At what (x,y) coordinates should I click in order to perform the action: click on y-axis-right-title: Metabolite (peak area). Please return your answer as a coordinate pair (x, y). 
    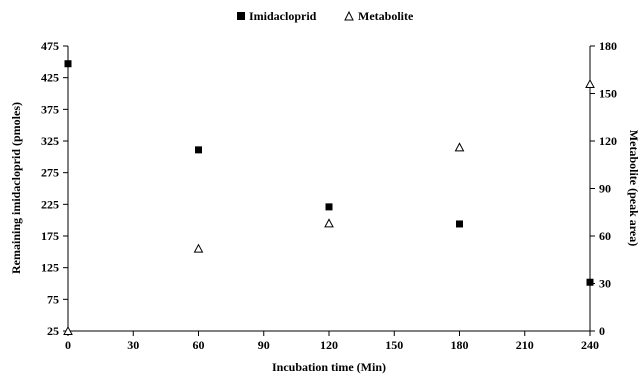
    Looking at the image, I should click on (634, 188).